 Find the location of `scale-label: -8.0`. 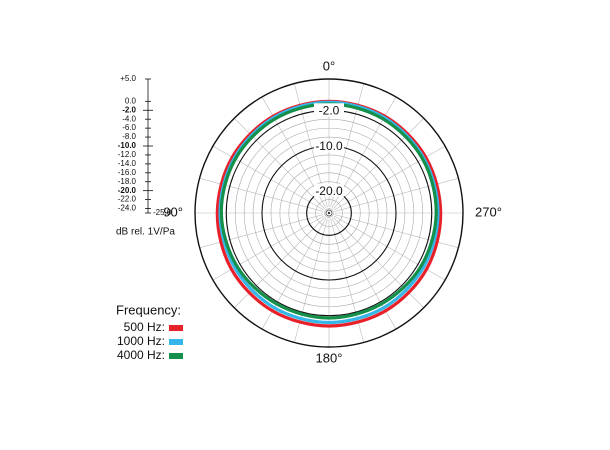

scale-label: -8.0 is located at coordinates (129, 136).